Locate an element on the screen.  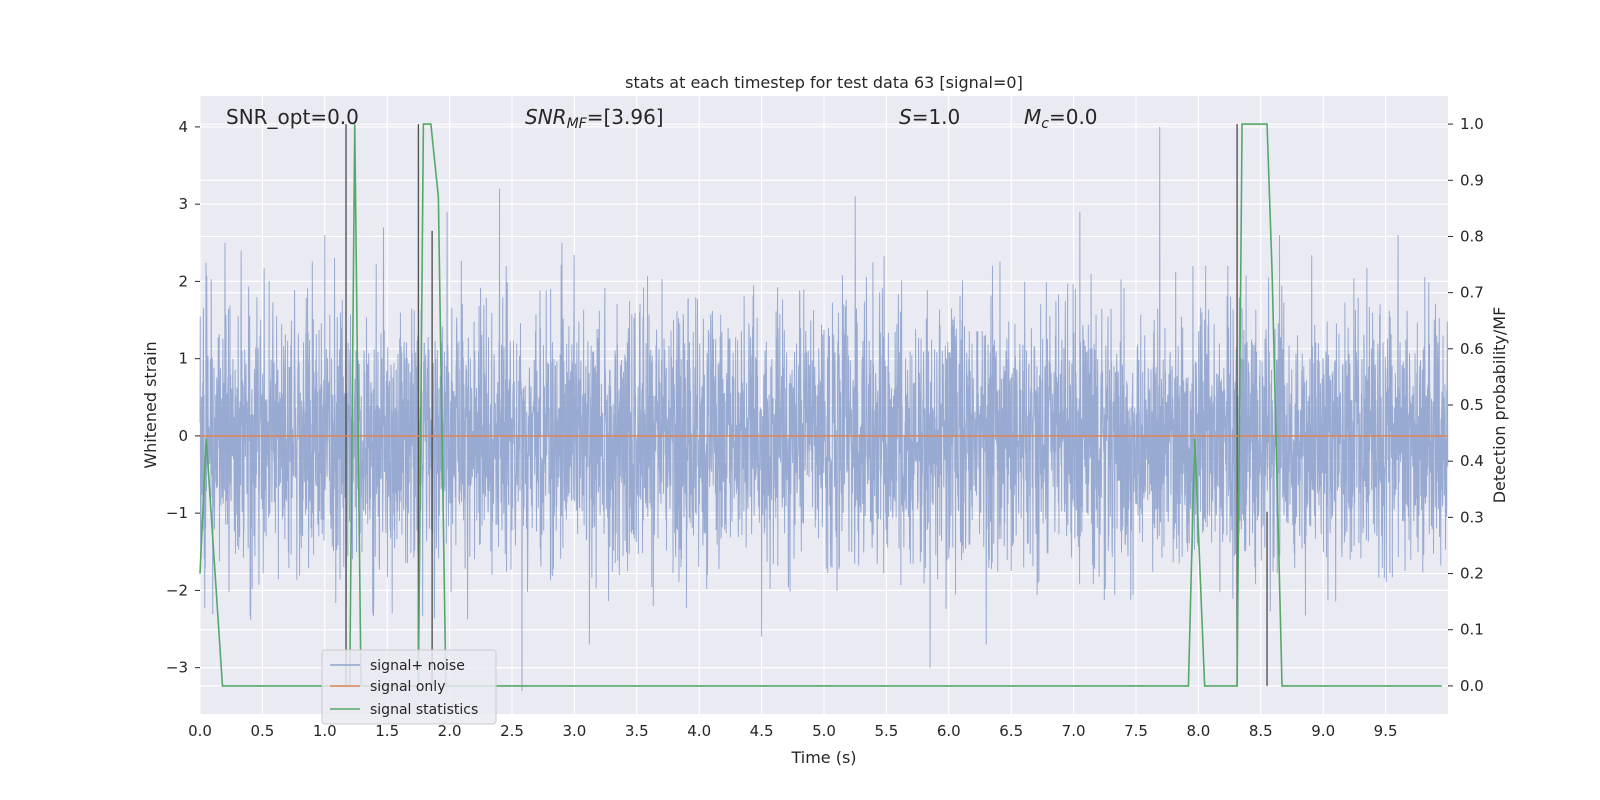
x-tick-label: 6.5 is located at coordinates (1011, 731).